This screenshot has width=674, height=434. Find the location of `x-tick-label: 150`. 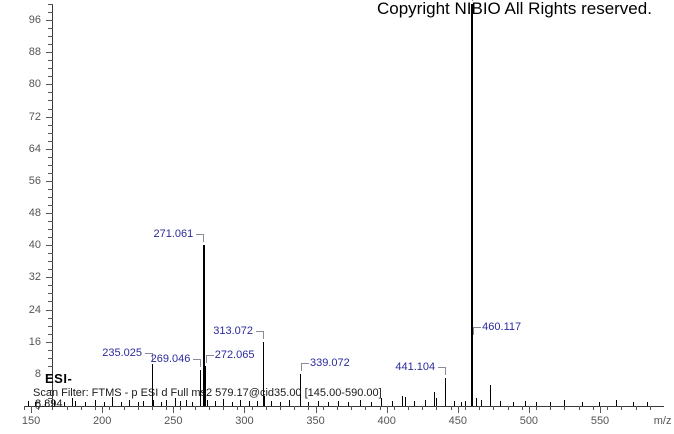

x-tick-label: 150 is located at coordinates (31, 421).